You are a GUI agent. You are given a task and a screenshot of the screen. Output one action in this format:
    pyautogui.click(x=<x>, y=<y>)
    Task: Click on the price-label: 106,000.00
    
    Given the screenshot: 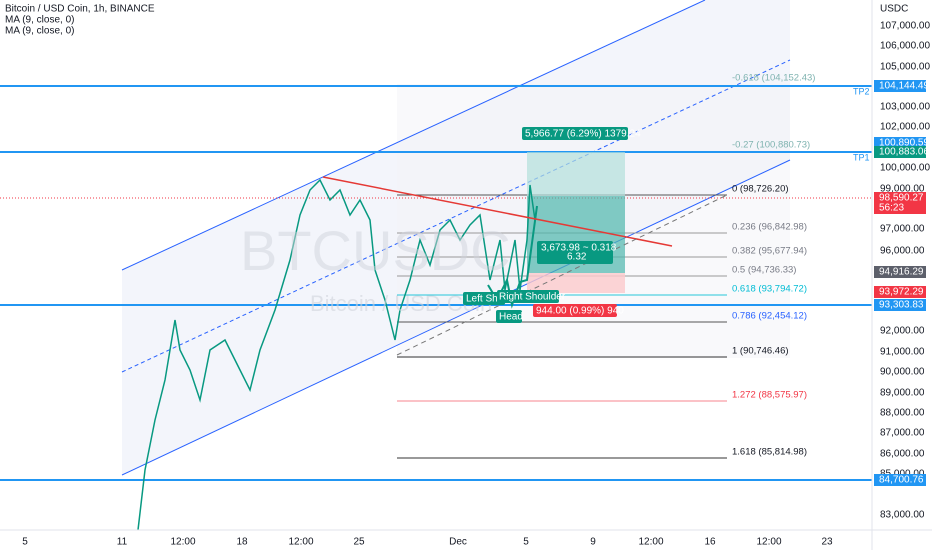 What is the action you would take?
    pyautogui.click(x=905, y=46)
    